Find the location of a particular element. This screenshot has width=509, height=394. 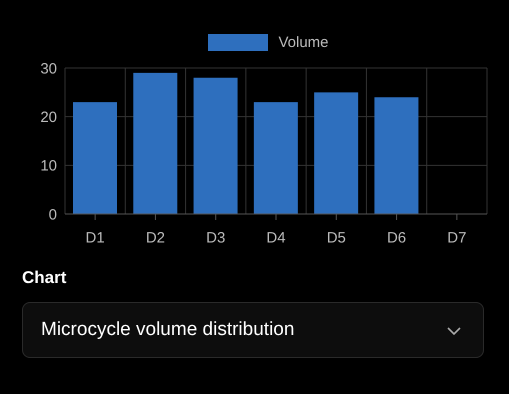

x-tick-label: D7 is located at coordinates (456, 238).